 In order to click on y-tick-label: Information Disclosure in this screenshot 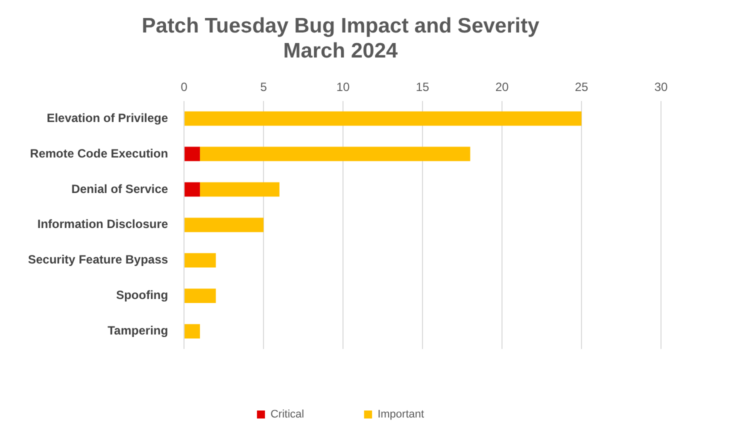, I will do `click(102, 224)`.